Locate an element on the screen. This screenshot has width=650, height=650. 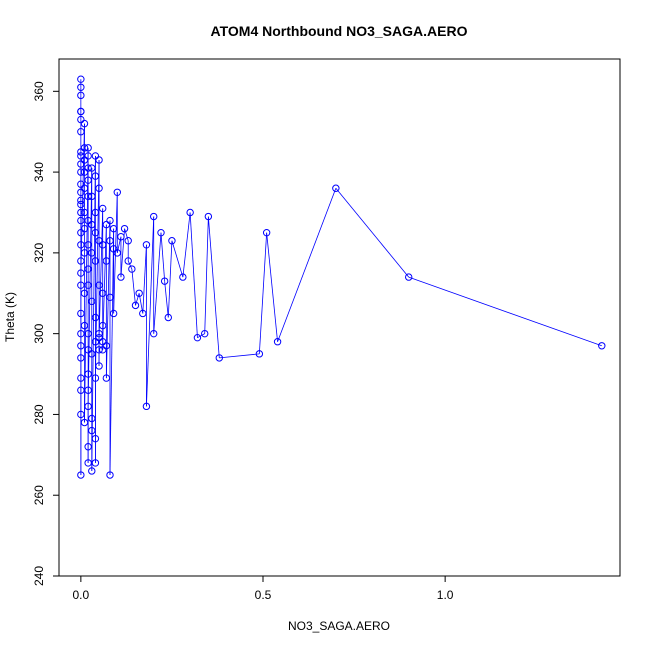
x-tick-label: 0.0 is located at coordinates (81, 595).